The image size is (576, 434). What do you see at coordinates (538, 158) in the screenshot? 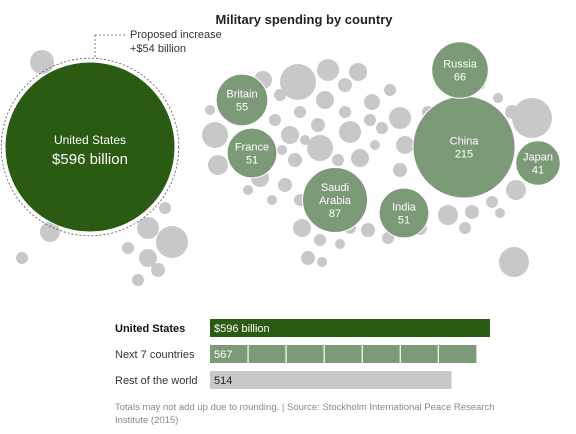
I see `bubble-name: Japan` at bounding box center [538, 158].